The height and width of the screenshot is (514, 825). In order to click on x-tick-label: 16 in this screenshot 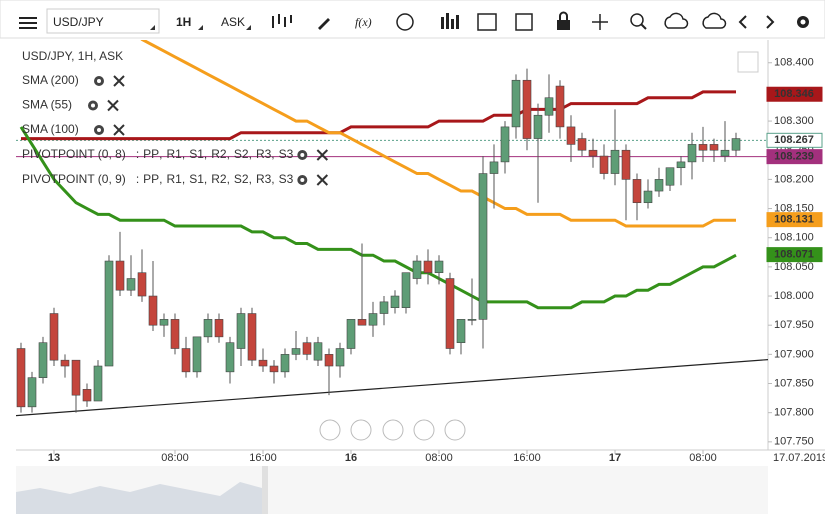, I will do `click(351, 458)`.